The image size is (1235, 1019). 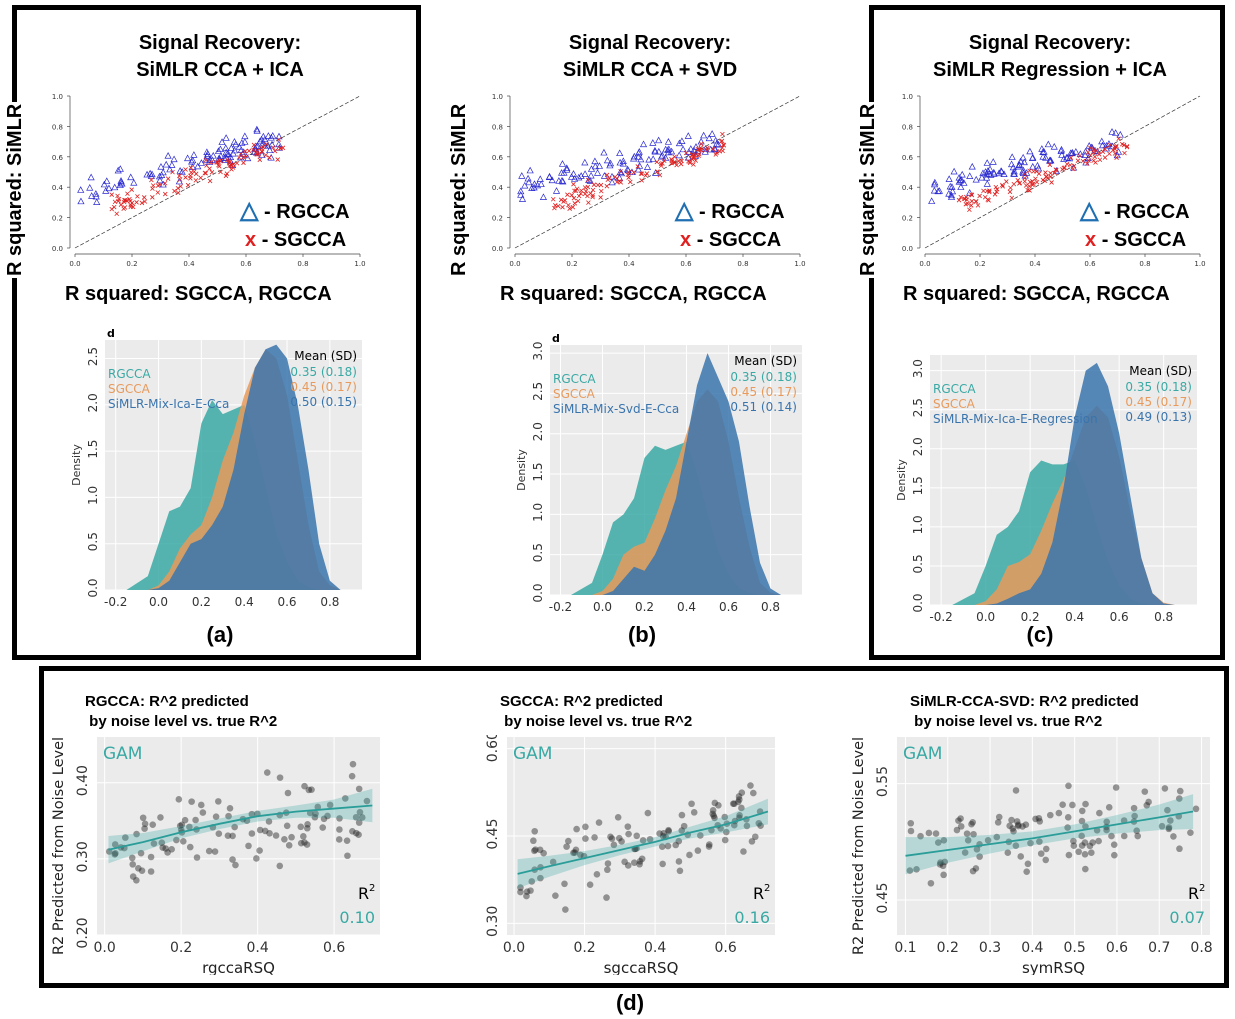 I want to click on y-tick-label: 1.0, so click(x=918, y=524).